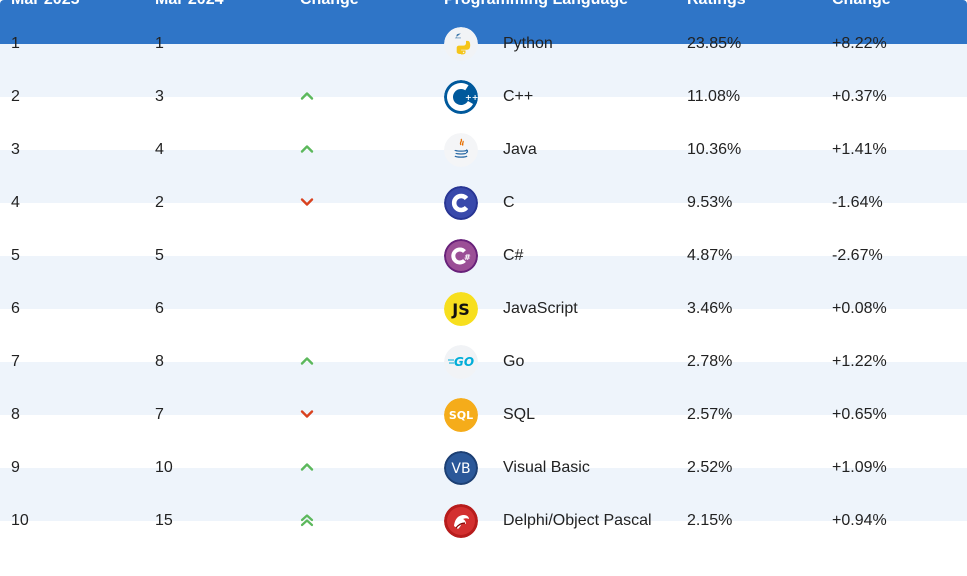 Image resolution: width=967 pixels, height=576 pixels. I want to click on current-rank: 7, so click(15, 361).